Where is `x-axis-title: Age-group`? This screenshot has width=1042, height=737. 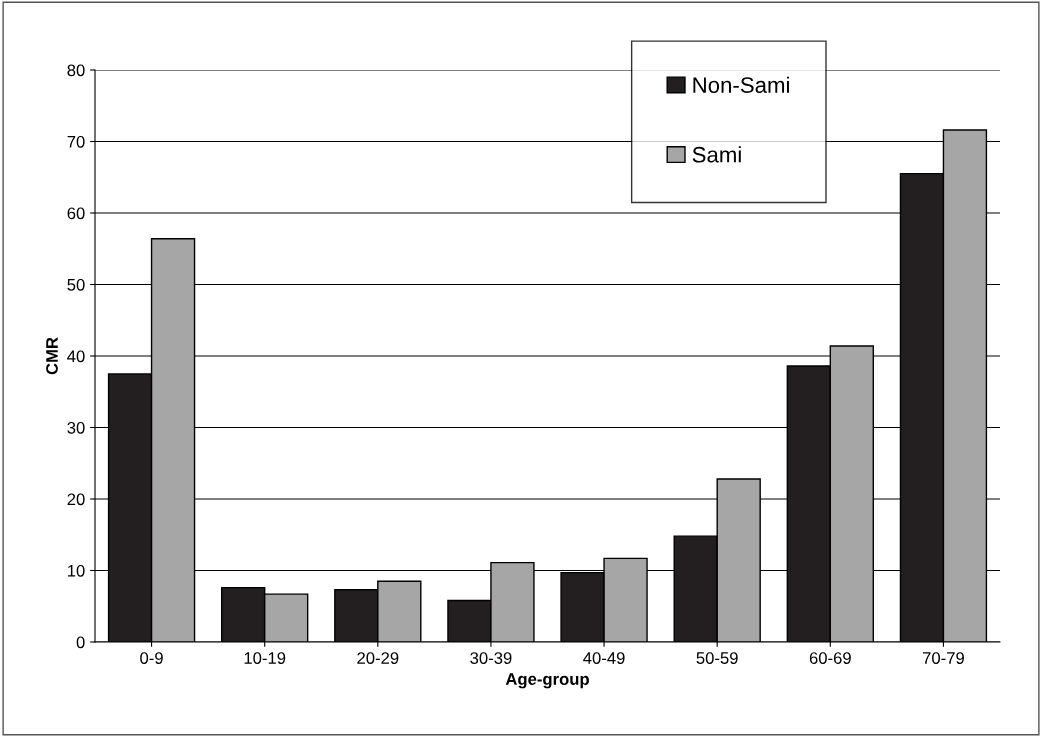
x-axis-title: Age-group is located at coordinates (547, 681).